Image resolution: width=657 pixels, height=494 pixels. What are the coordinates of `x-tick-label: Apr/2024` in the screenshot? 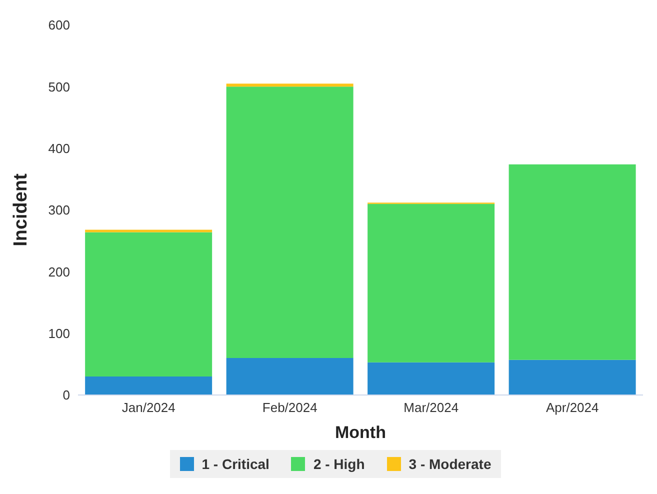 It's located at (572, 408).